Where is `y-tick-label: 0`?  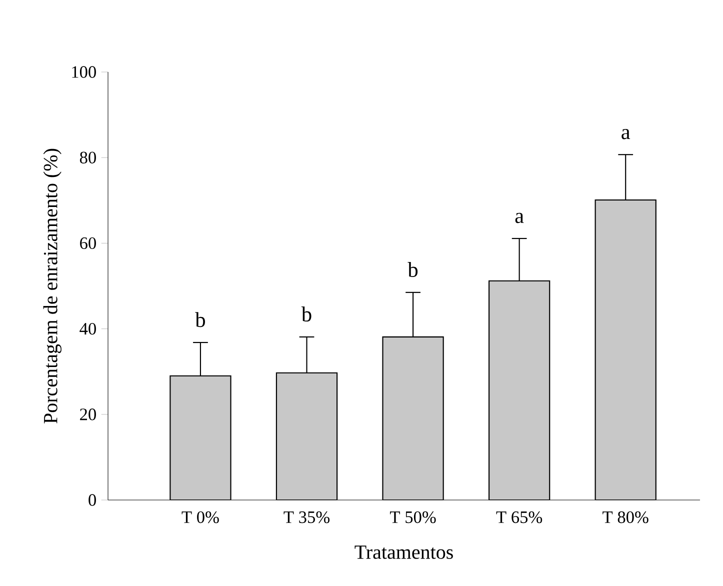 y-tick-label: 0 is located at coordinates (92, 500).